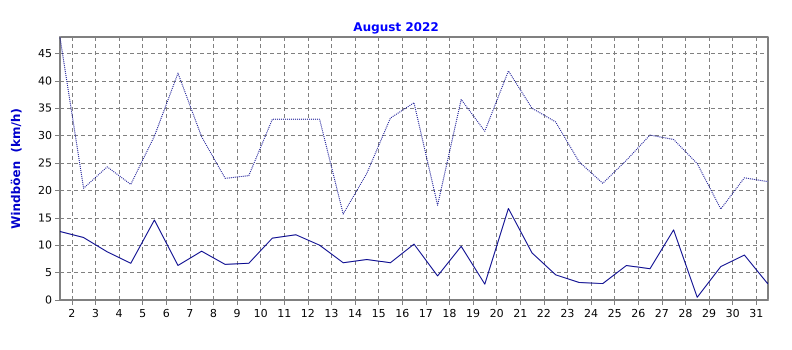  Describe the element at coordinates (119, 313) in the screenshot. I see `x-tick-label: 4` at that location.